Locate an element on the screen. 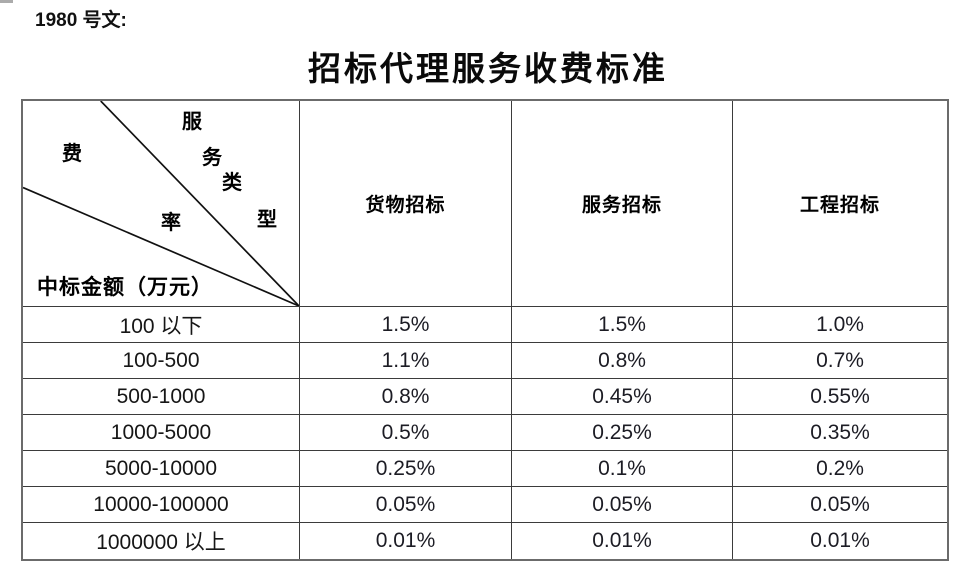  table-row-label: 5000-10000 is located at coordinates (161, 469).